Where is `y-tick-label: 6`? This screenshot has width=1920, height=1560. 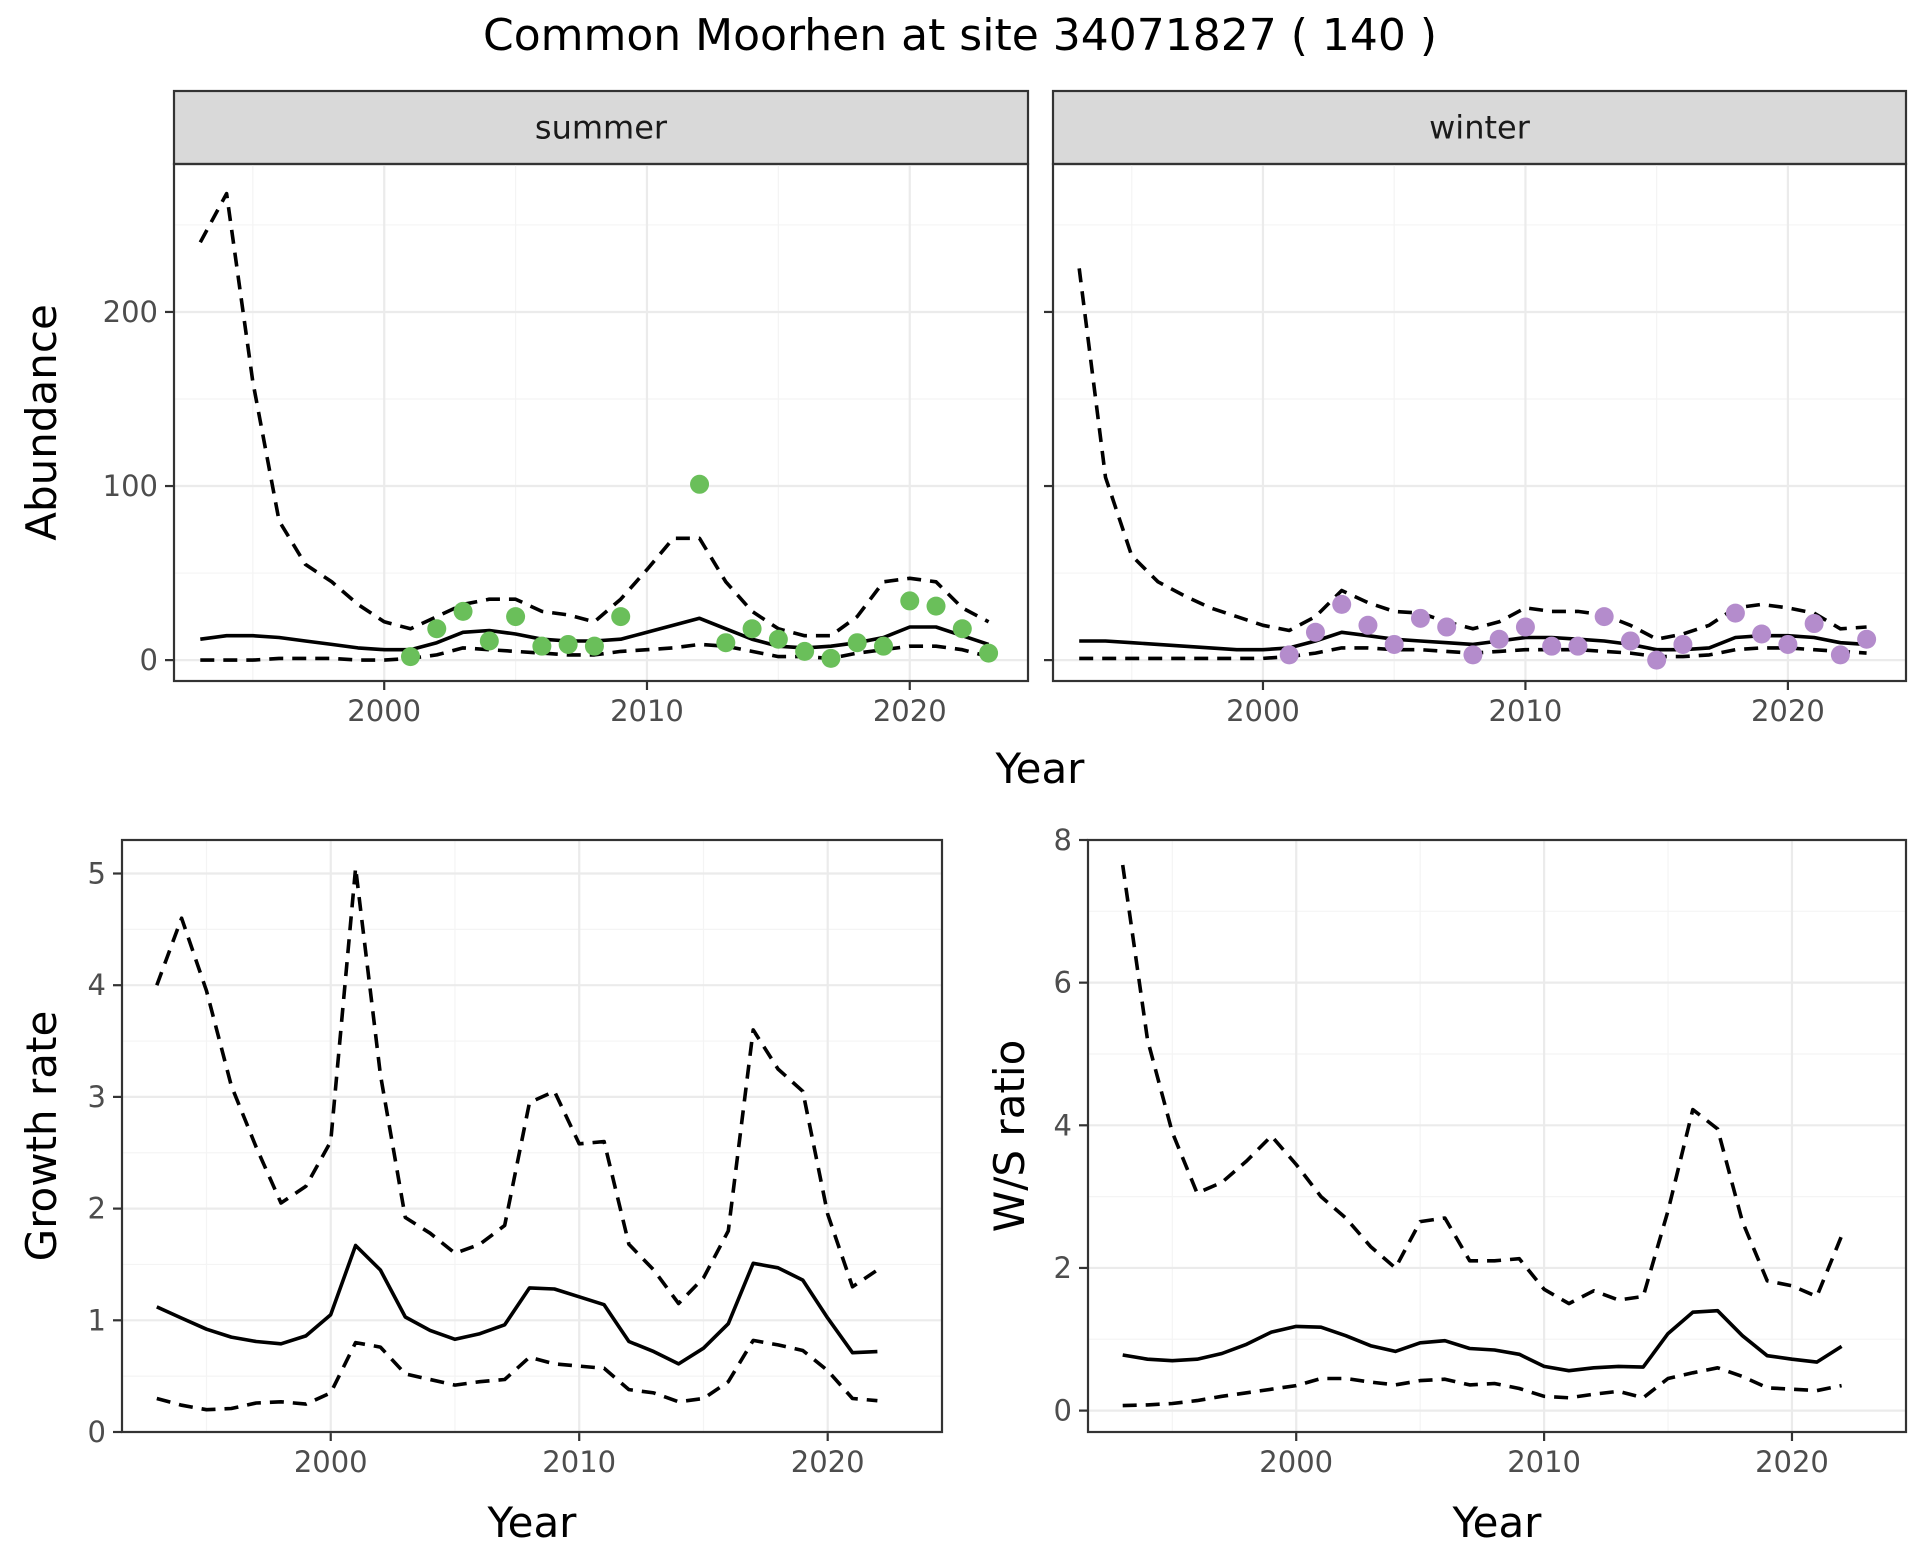
y-tick-label: 6 is located at coordinates (1063, 983).